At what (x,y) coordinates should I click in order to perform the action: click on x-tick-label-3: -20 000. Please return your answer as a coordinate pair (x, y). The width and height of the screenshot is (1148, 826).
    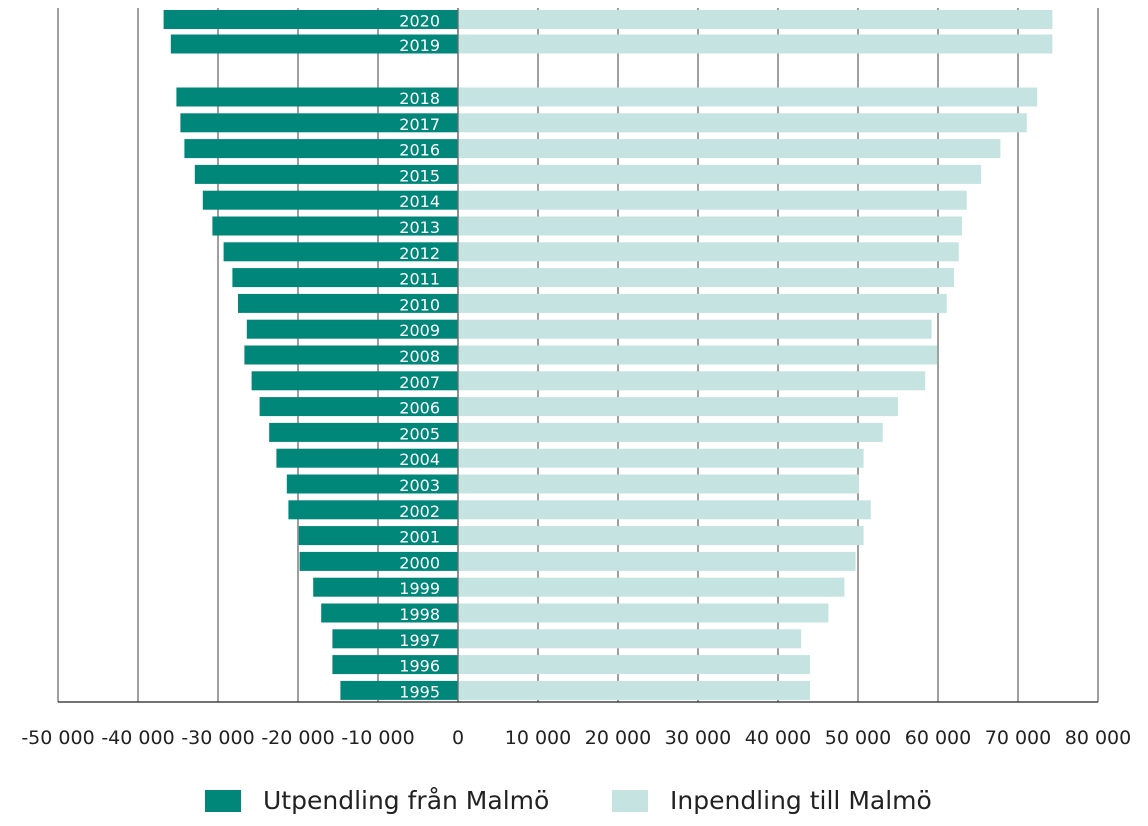
    Looking at the image, I should click on (297, 738).